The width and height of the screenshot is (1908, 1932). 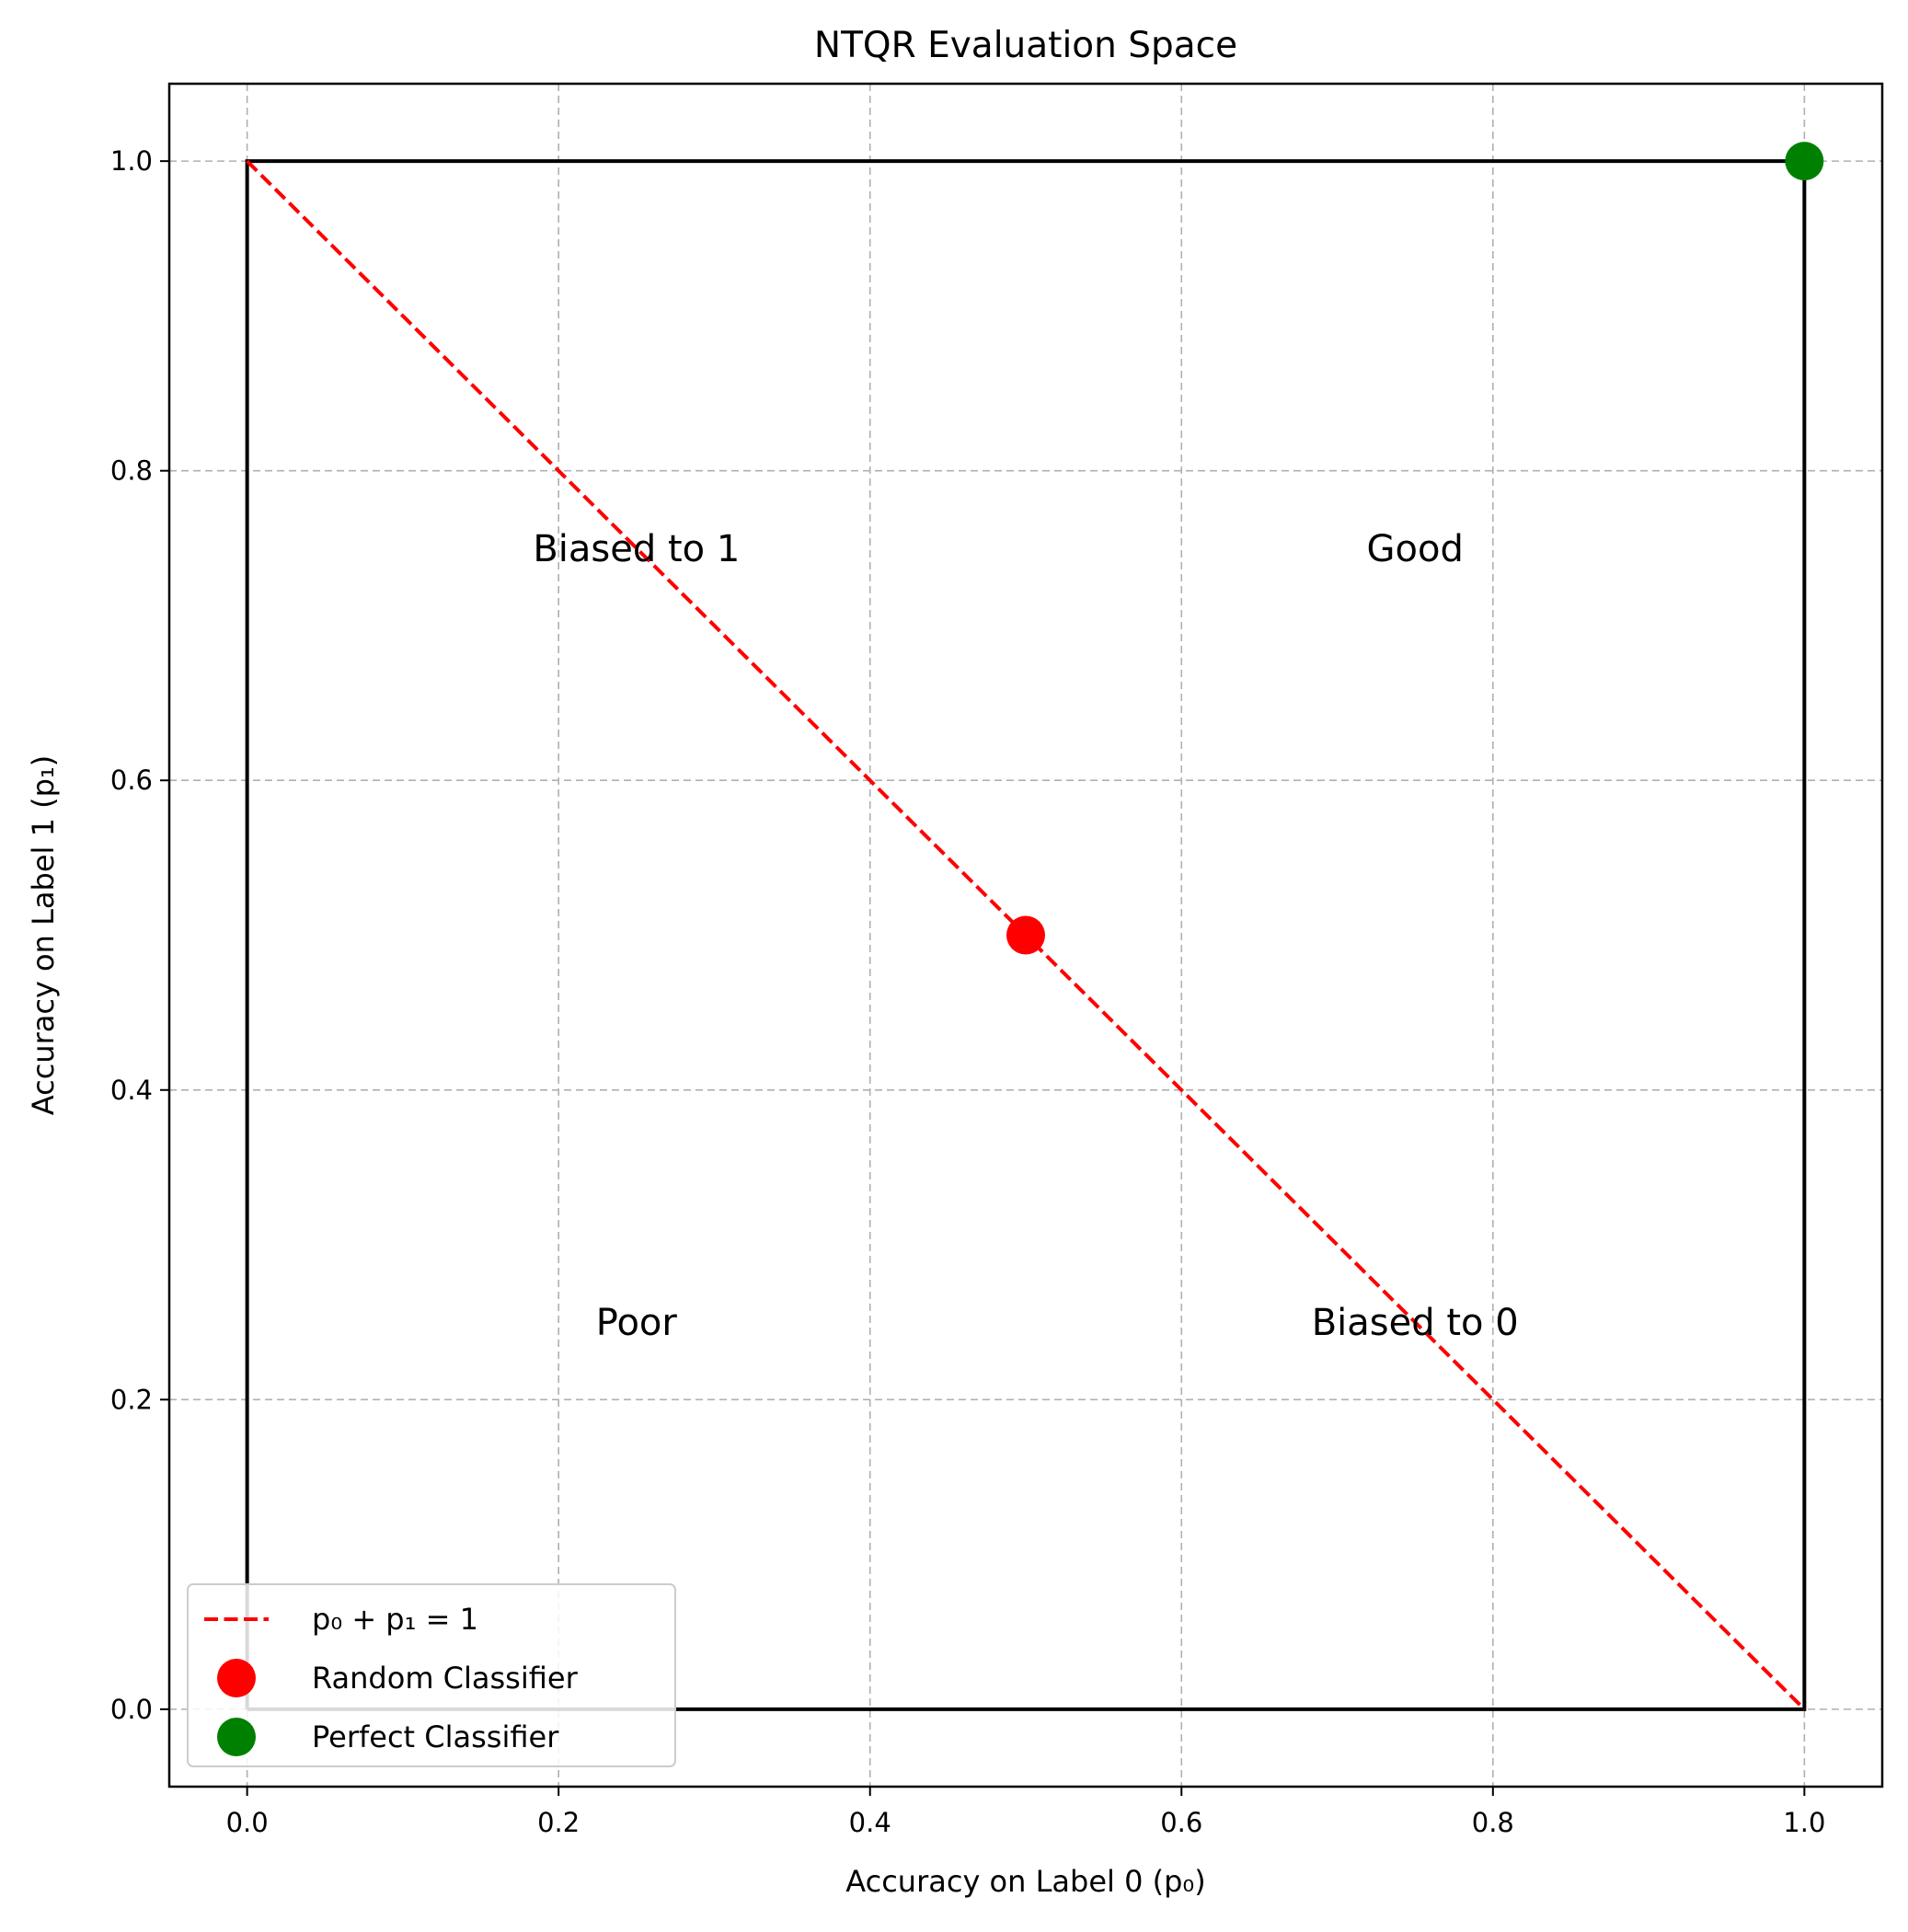 What do you see at coordinates (1025, 1881) in the screenshot?
I see `x-axis-label: Accuracy on Label 0 (p₀)` at bounding box center [1025, 1881].